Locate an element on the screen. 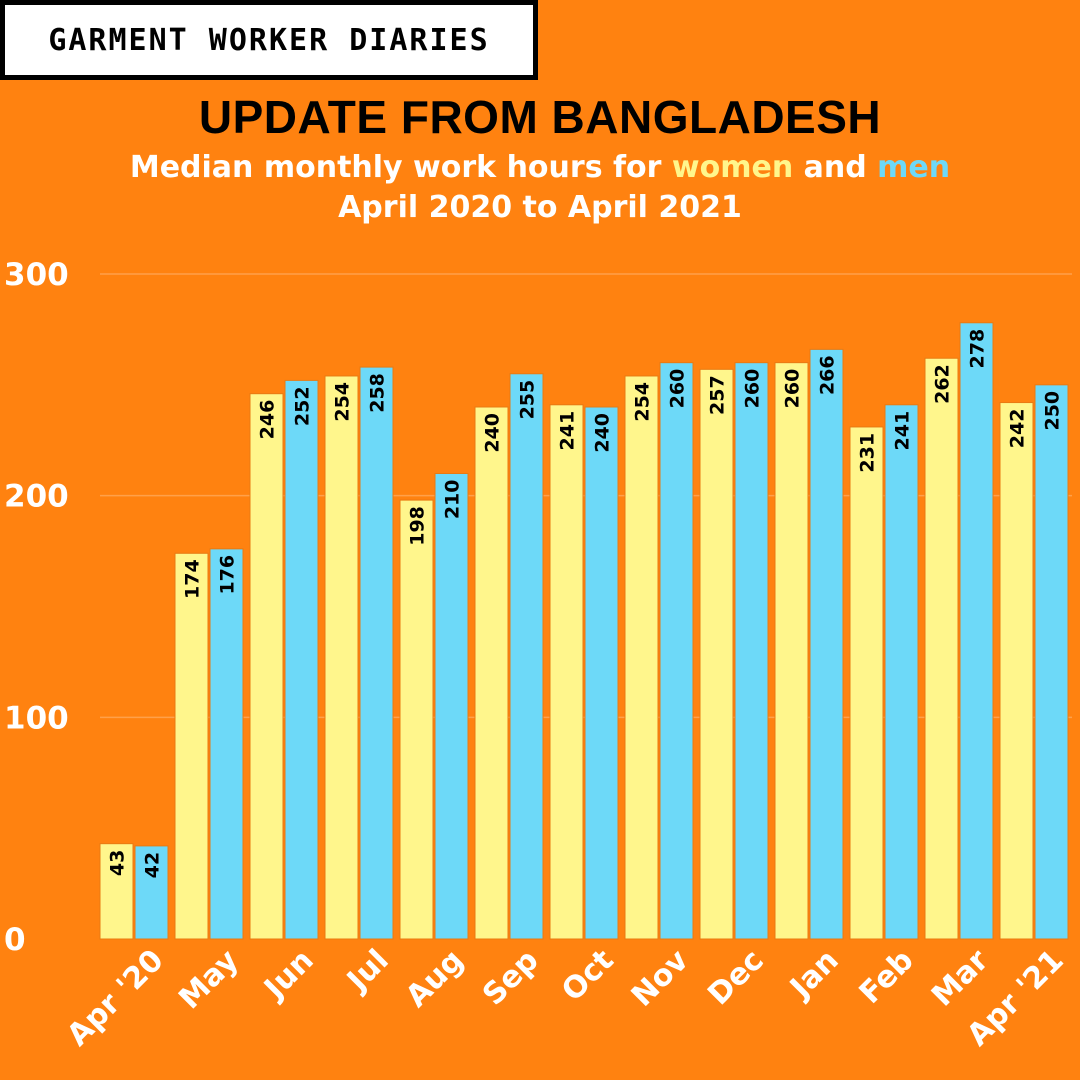 The height and width of the screenshot is (1080, 1080). x-tick-label: Feb is located at coordinates (887, 977).